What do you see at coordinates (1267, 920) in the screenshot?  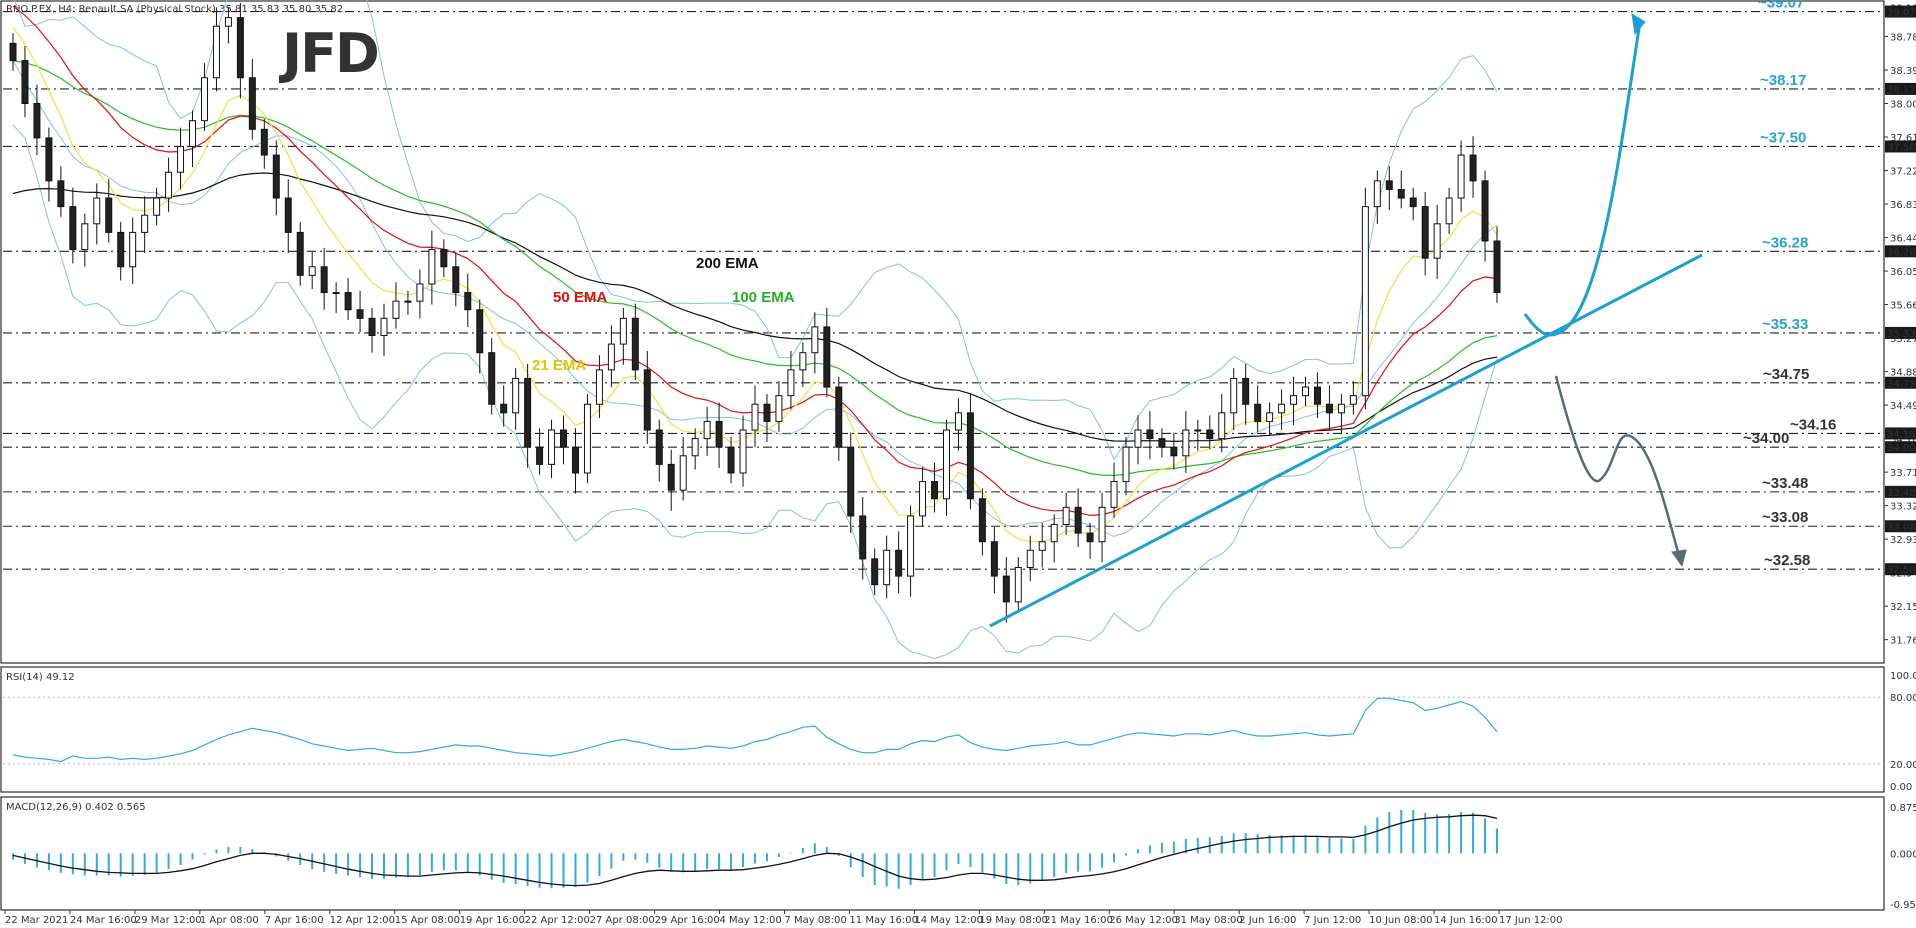 I see `time-tick-label: 2 Jun 16:00` at bounding box center [1267, 920].